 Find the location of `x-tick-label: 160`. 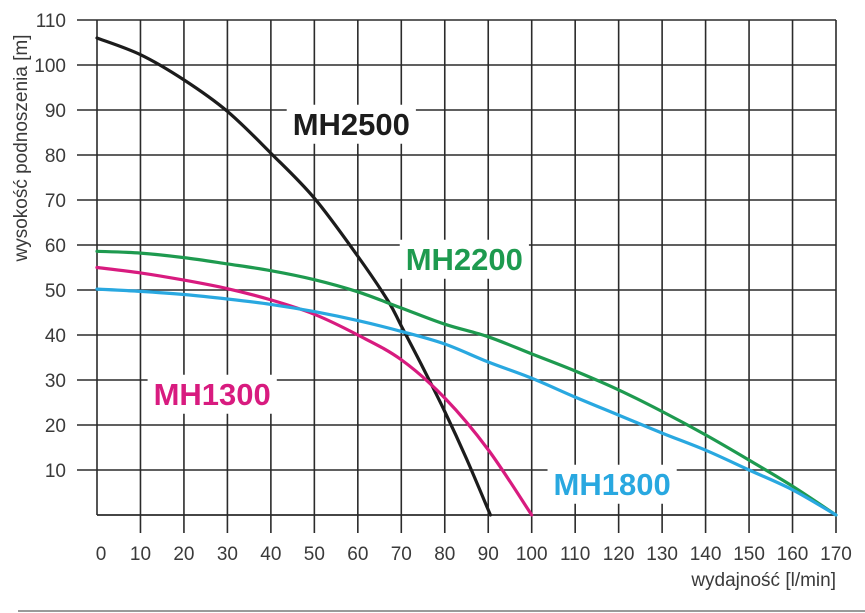

x-tick-label: 160 is located at coordinates (793, 554).